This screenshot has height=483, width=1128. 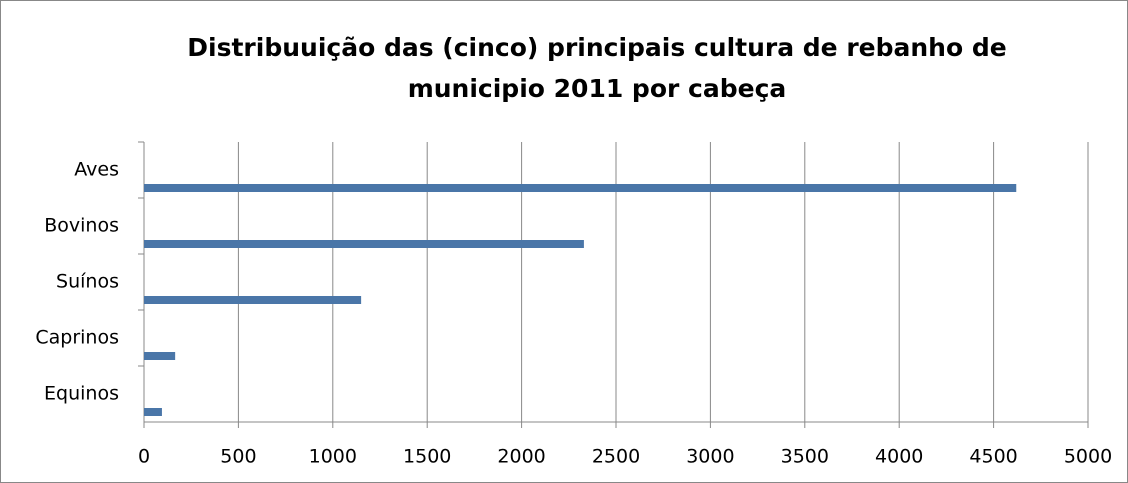 I want to click on y-tick-label: Caprinos, so click(x=77, y=338).